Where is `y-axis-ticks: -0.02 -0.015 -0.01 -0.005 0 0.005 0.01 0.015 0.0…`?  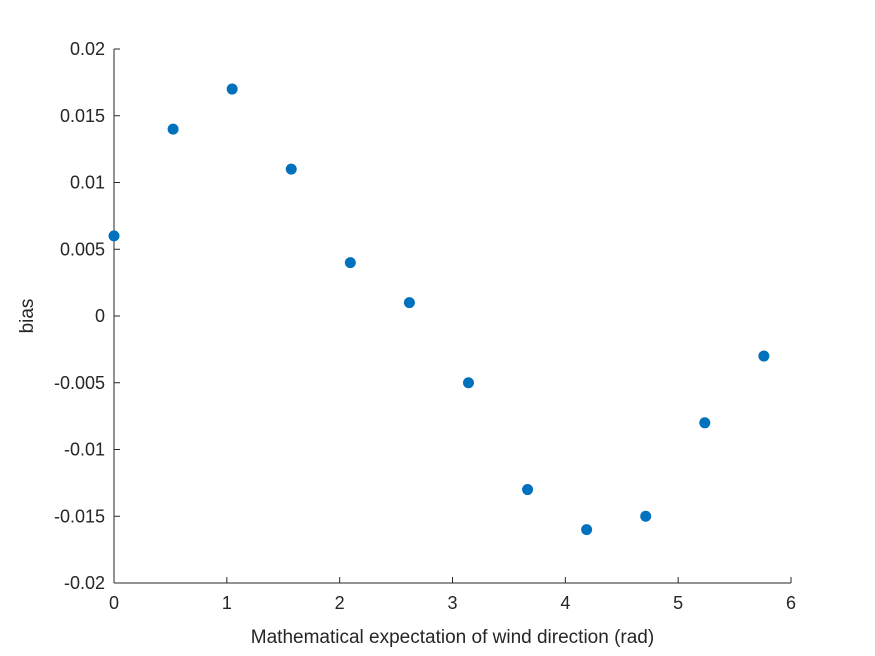 y-axis-ticks: -0.02 -0.015 -0.01 -0.005 0 0.005 0.01 0.015 0.0… is located at coordinates (87, 316).